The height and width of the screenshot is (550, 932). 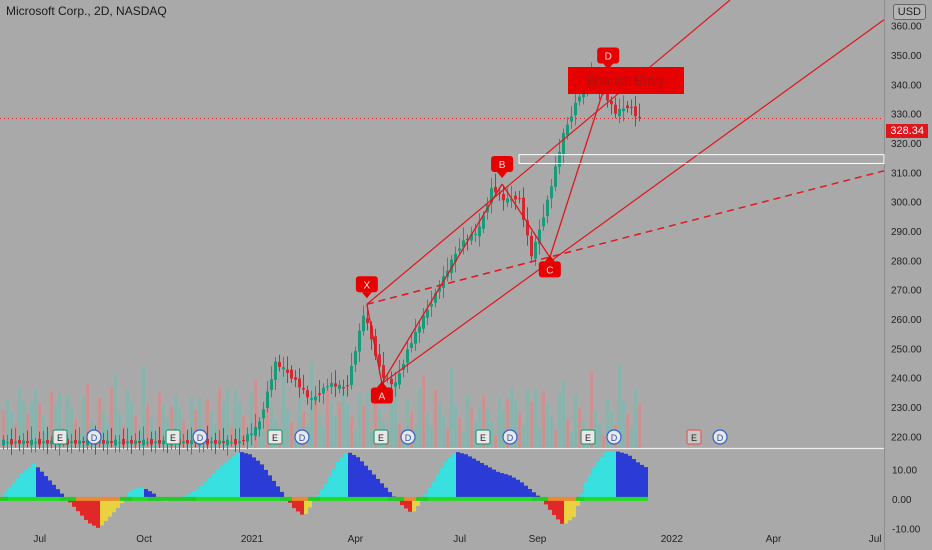 I want to click on time-tick-label: Jul, so click(x=875, y=539).